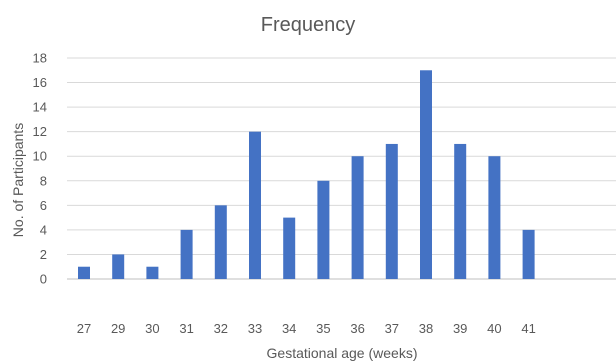 The width and height of the screenshot is (616, 362). Describe the element at coordinates (43, 254) in the screenshot. I see `y-tick-label: 2` at that location.